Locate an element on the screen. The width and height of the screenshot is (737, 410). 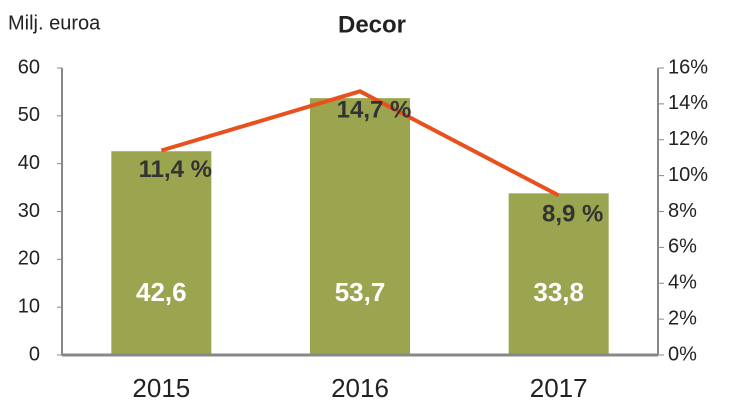
x-tick-label: 2016 is located at coordinates (360, 388).